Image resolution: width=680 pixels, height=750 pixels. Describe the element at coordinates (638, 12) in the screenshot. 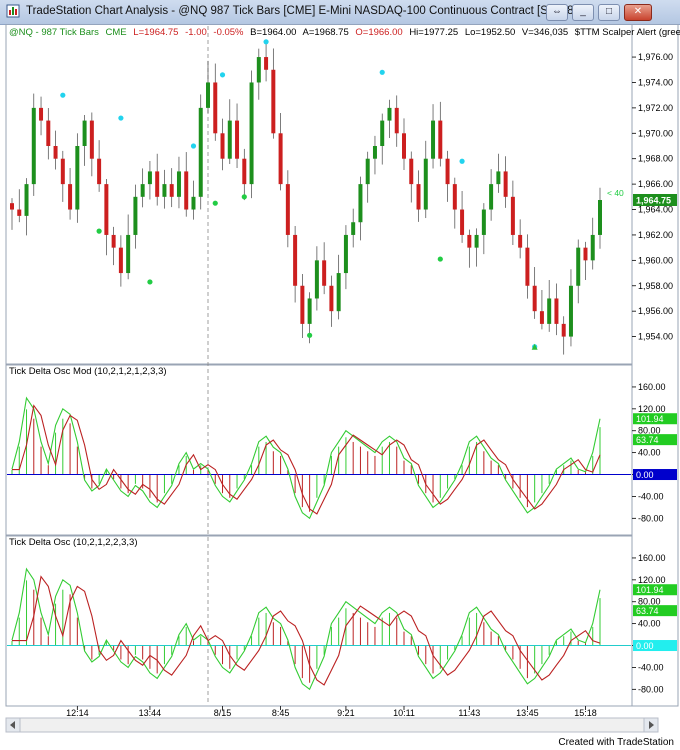

I see `close-button: ✕` at that location.